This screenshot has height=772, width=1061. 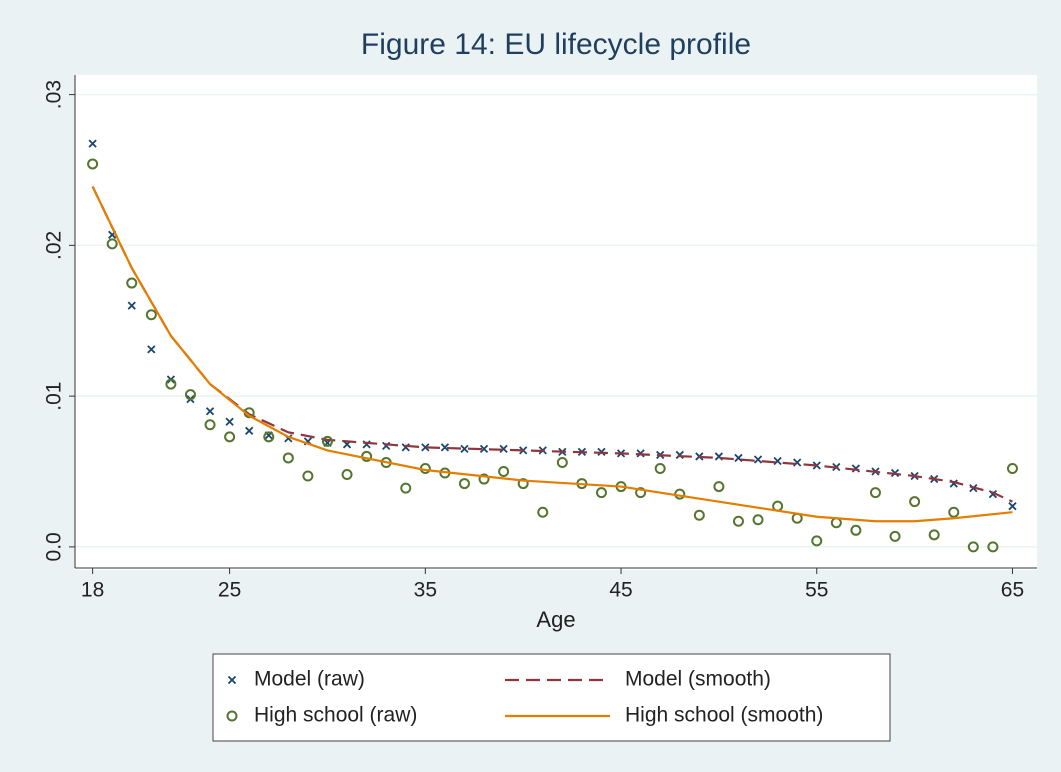 What do you see at coordinates (229, 590) in the screenshot?
I see `x-tick-label: 25` at bounding box center [229, 590].